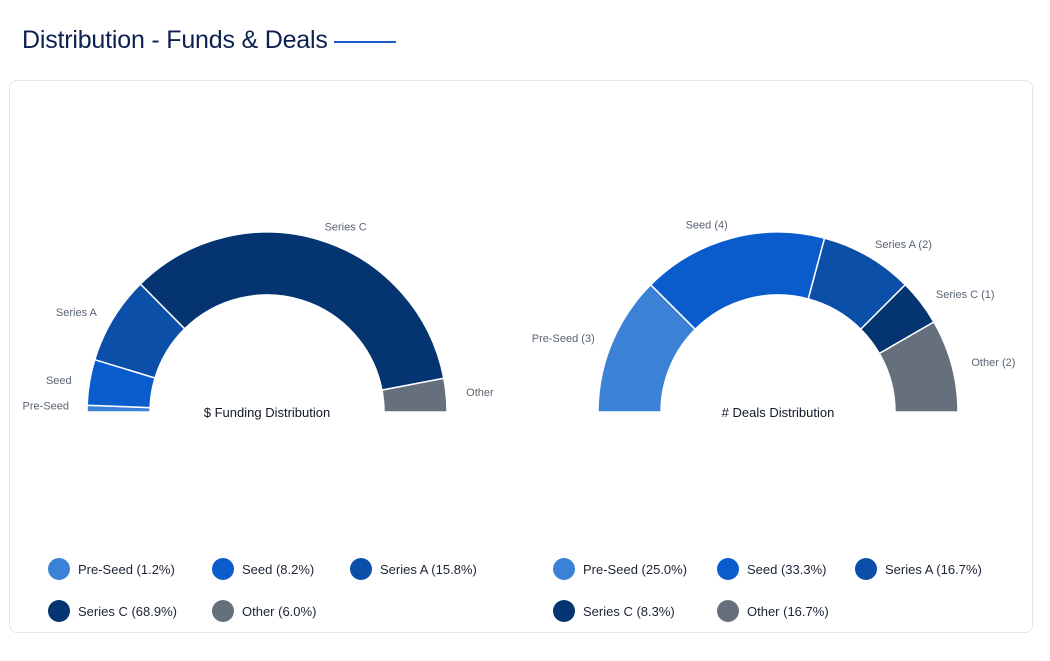 The height and width of the screenshot is (661, 1050). Describe the element at coordinates (903, 245) in the screenshot. I see `deals-slice-label-series-a: Series A (2)` at that location.